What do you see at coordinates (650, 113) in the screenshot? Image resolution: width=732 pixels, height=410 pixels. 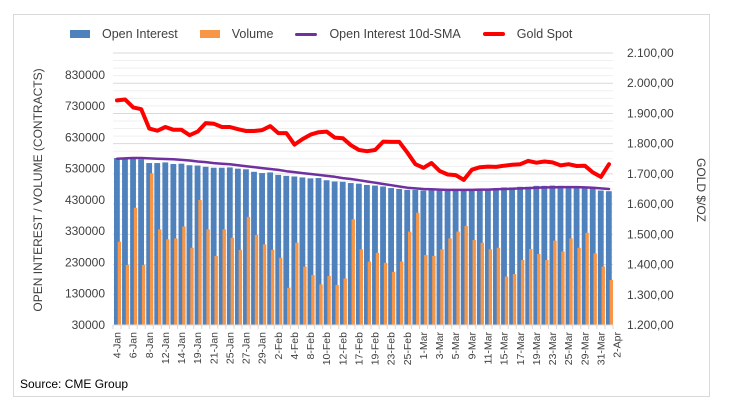 I see `y2-tick-label: 1.900,00` at bounding box center [650, 113].